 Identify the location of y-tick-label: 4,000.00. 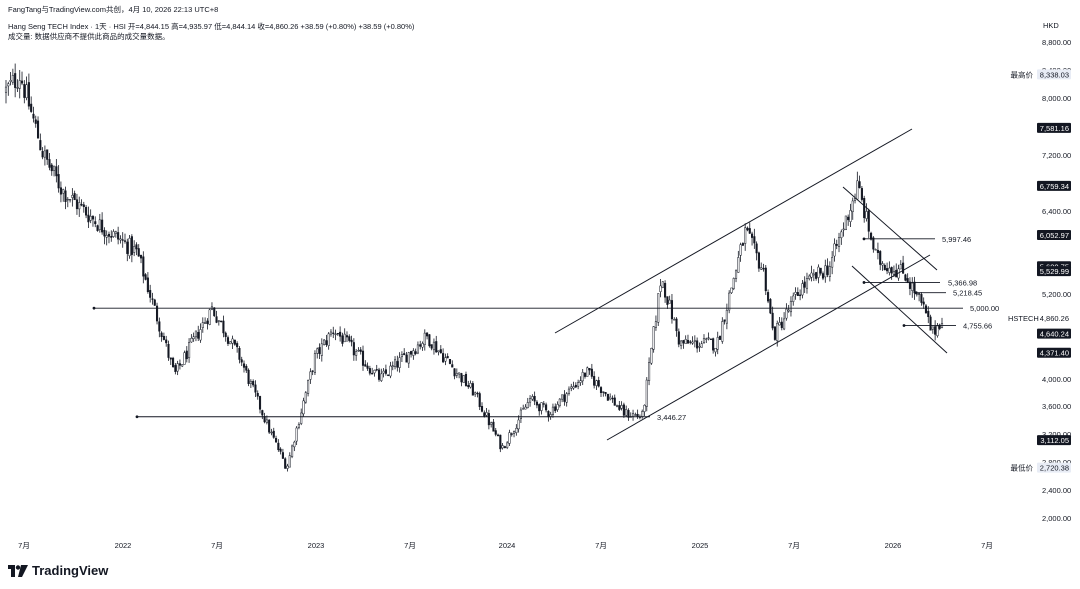
(1056, 379).